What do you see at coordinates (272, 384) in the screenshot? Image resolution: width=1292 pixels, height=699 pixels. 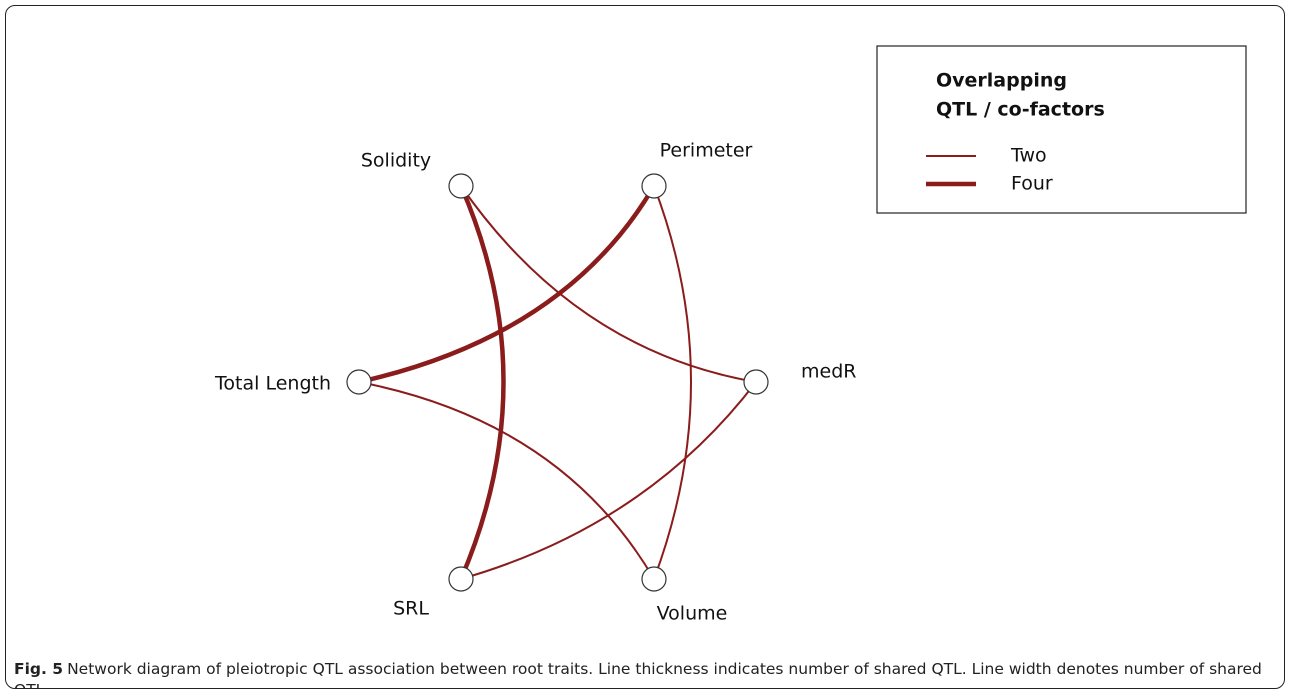 I see `node-label: Total Length` at bounding box center [272, 384].